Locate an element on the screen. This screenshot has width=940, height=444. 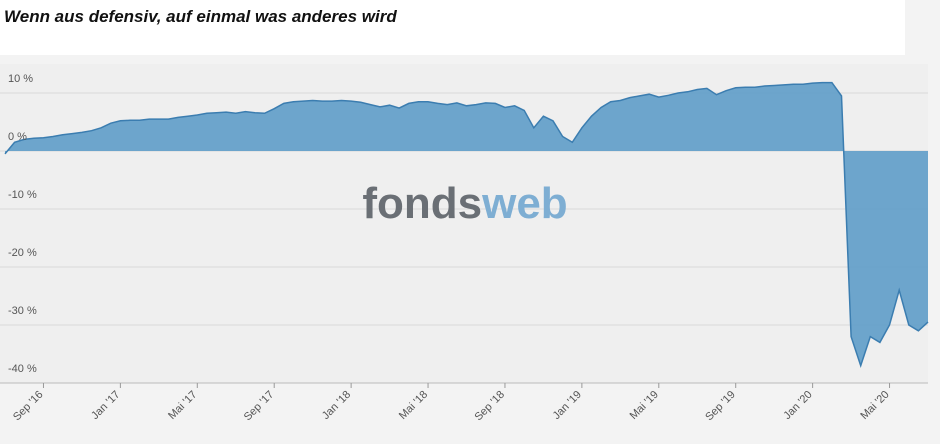
watermark: fondsweb is located at coordinates (464, 203).